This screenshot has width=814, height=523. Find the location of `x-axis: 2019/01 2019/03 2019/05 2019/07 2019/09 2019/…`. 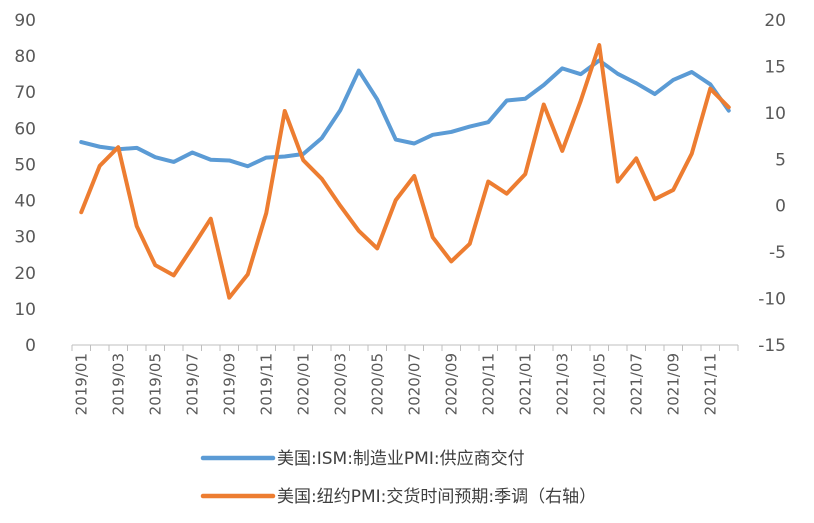

x-axis: 2019/01 2019/03 2019/05 2019/07 2019/09 2019/… is located at coordinates (405, 379).